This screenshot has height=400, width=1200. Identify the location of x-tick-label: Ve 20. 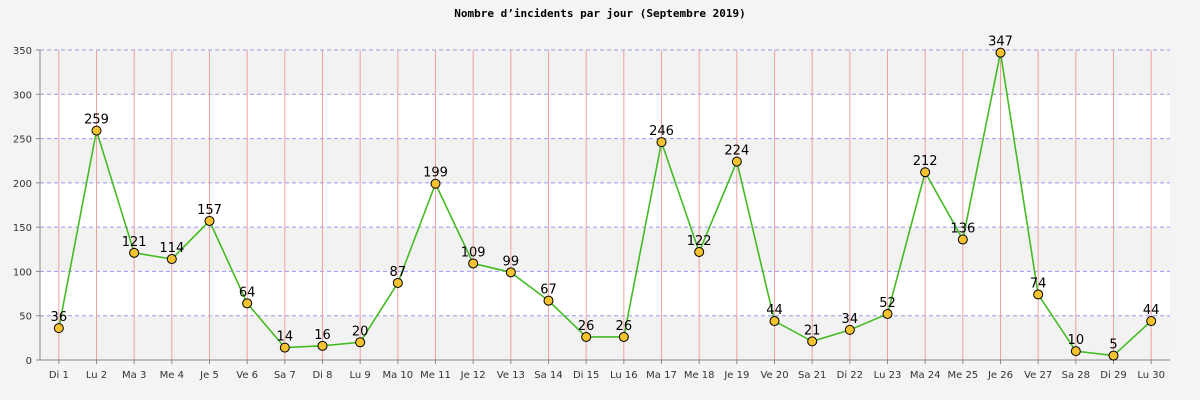
(774, 375).